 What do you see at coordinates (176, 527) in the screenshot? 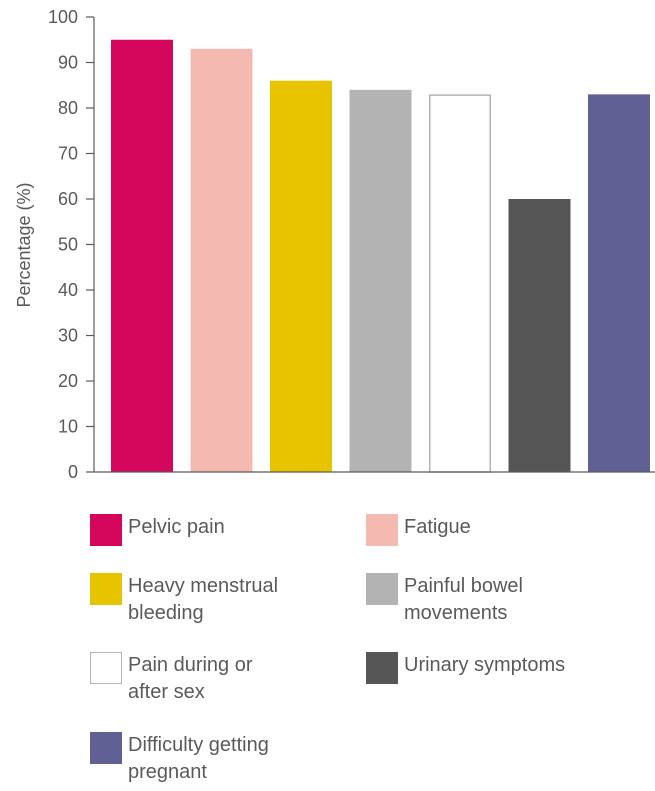
I see `legend-label-line: Pelvic pain` at bounding box center [176, 527].